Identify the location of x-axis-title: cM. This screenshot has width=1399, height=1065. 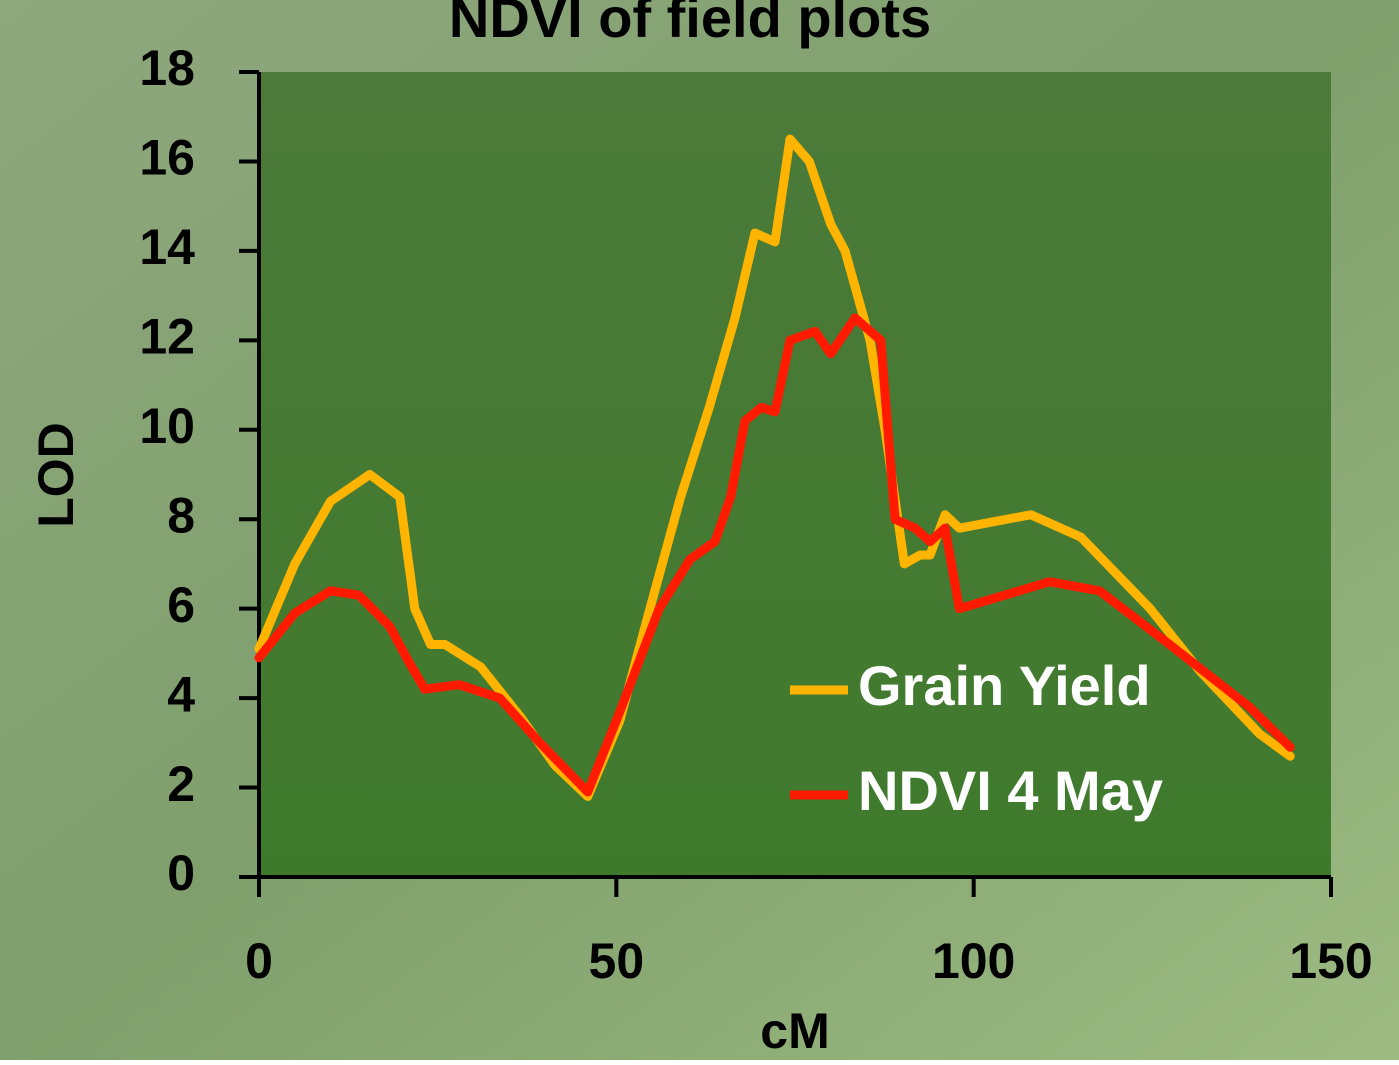
(794, 1031).